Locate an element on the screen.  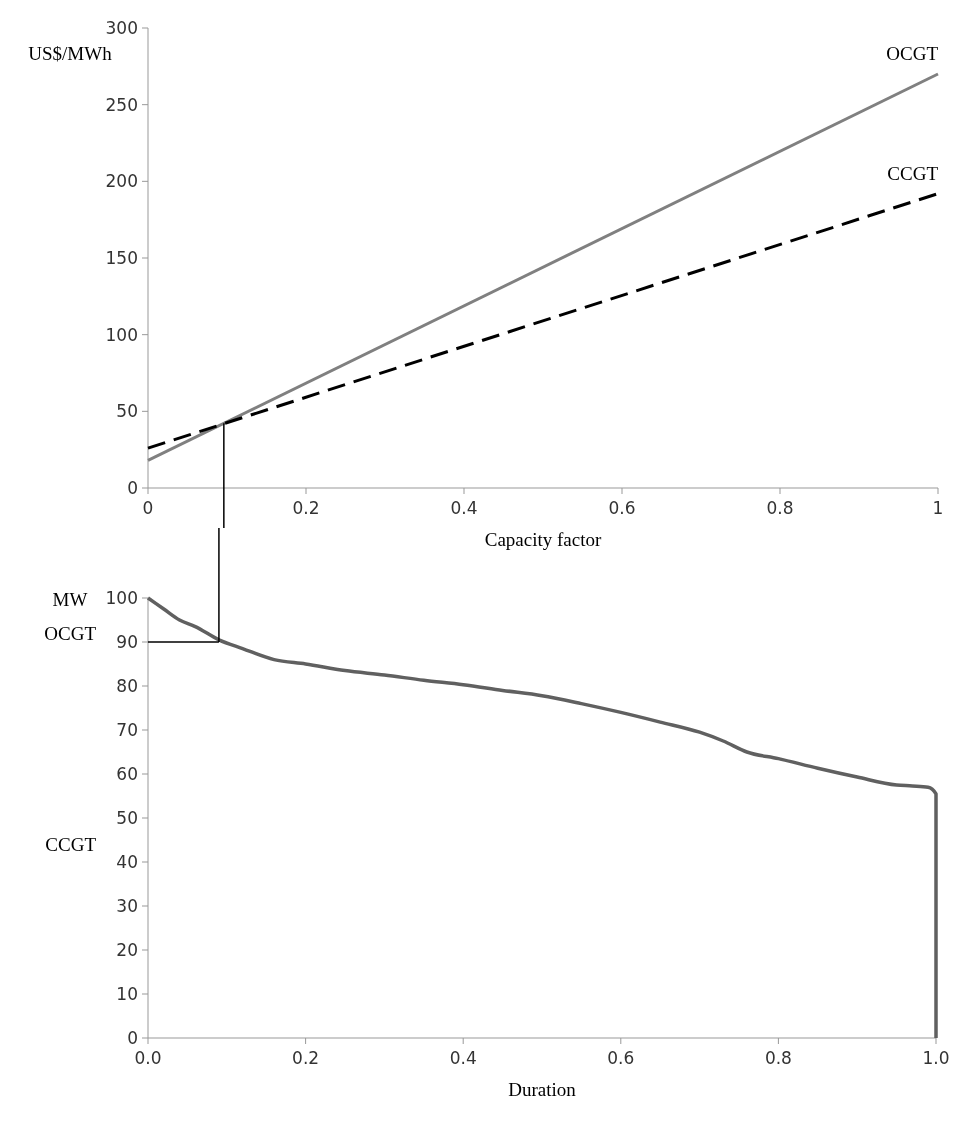
x-axis-title: Capacity factor is located at coordinates (543, 539).